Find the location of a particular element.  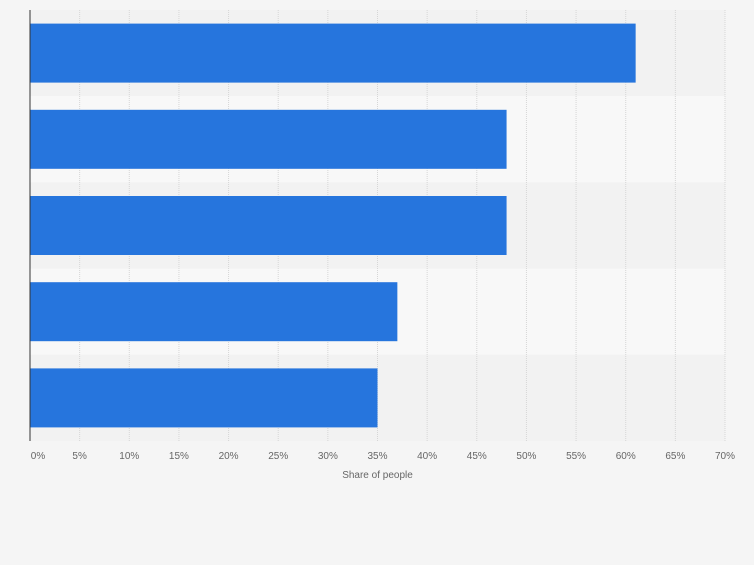

x-tick-label: 60% is located at coordinates (626, 456).